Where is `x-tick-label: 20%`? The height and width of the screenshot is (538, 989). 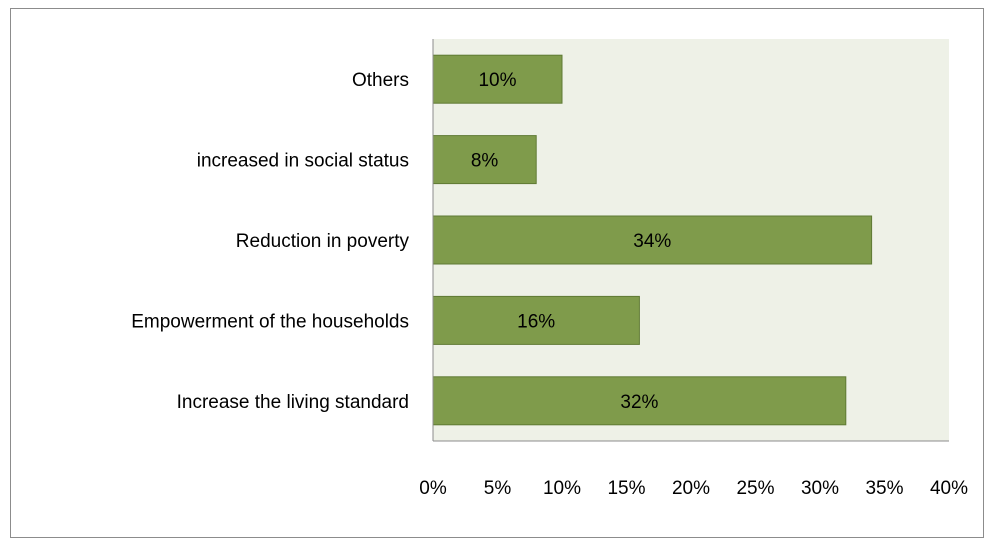
x-tick-label: 20% is located at coordinates (691, 488).